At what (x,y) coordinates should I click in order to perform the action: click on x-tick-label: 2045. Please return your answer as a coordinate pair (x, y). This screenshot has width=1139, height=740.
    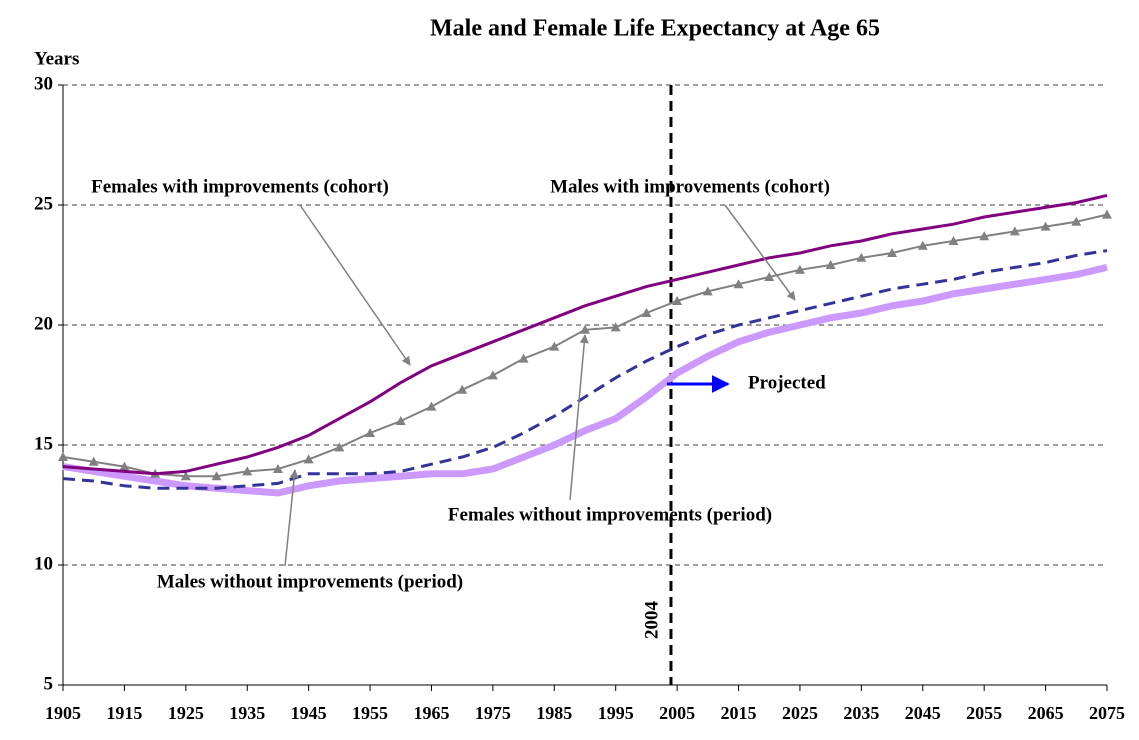
    Looking at the image, I should click on (923, 713).